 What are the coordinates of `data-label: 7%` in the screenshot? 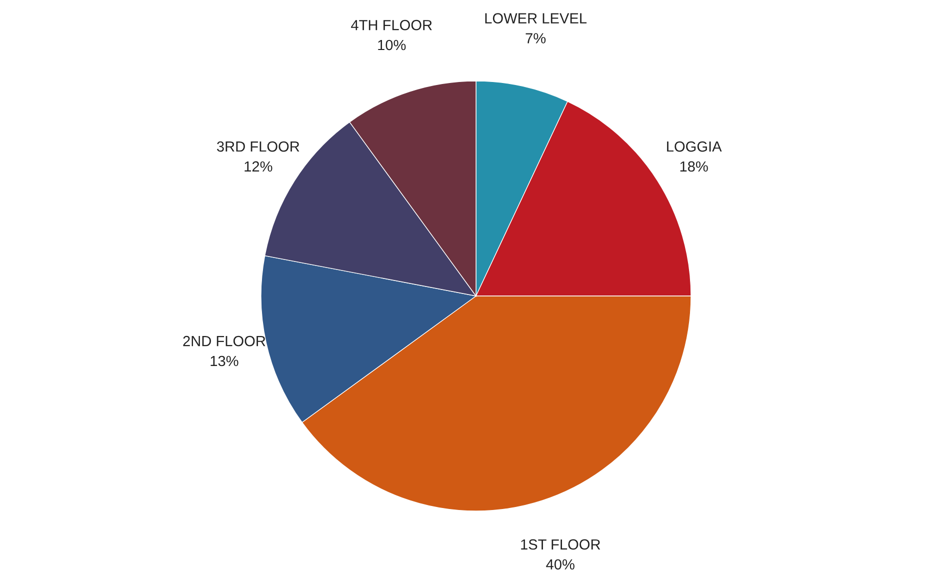 It's located at (536, 38).